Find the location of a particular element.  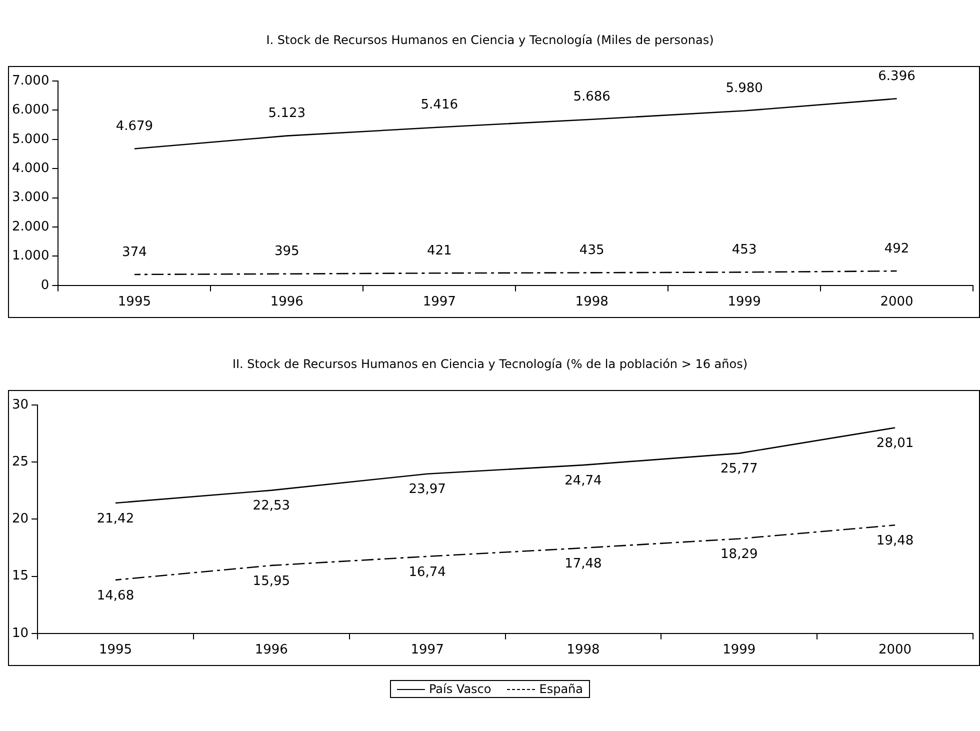

data-label: 24,74 is located at coordinates (583, 480).